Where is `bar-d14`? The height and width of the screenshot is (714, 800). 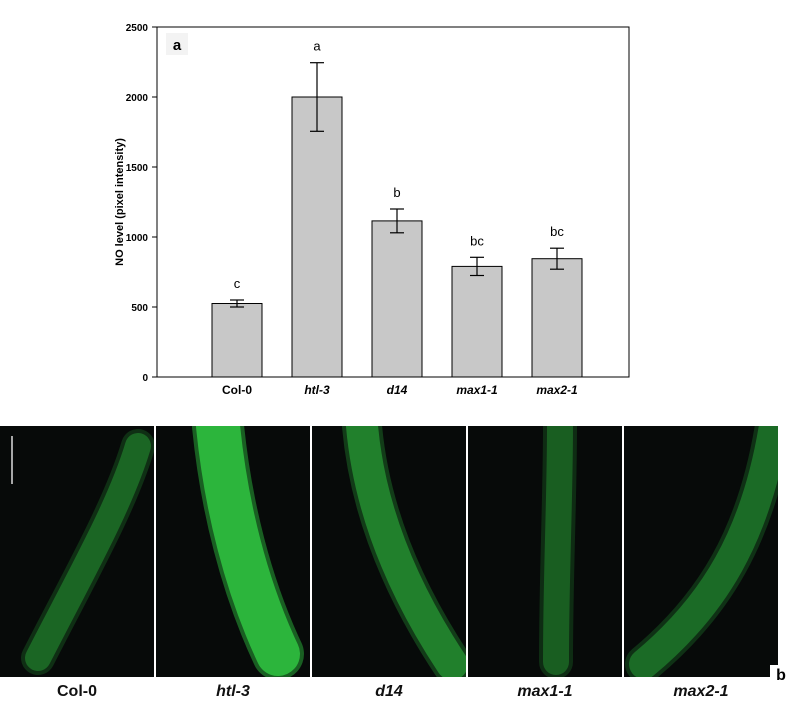
bar-d14 is located at coordinates (397, 299).